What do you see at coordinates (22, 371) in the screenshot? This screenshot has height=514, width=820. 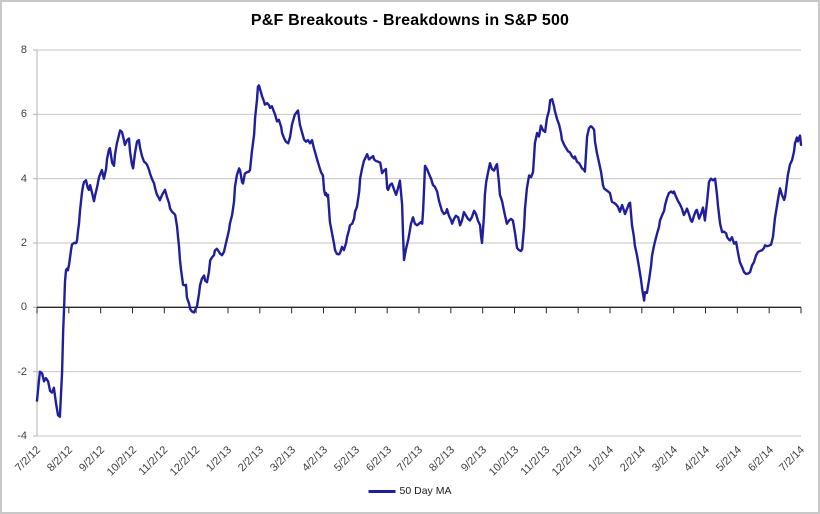 I see `y-axis-label: -2` at bounding box center [22, 371].